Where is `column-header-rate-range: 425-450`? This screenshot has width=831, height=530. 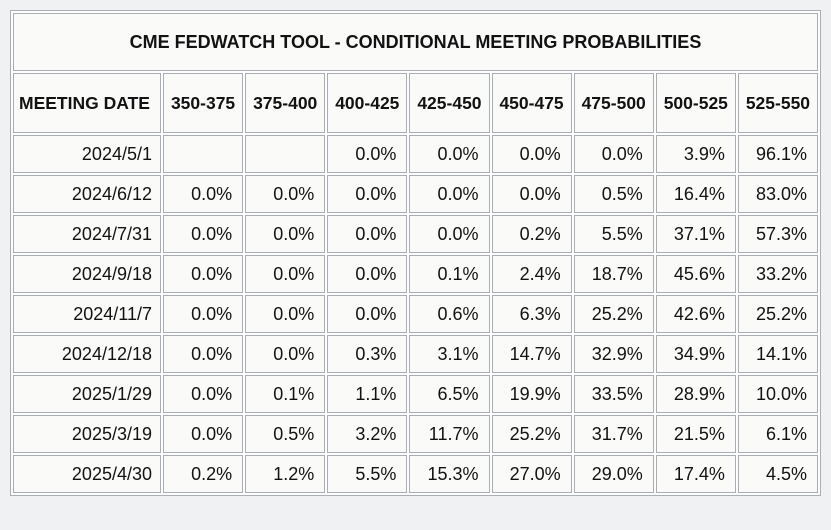 column-header-rate-range: 425-450 is located at coordinates (449, 103).